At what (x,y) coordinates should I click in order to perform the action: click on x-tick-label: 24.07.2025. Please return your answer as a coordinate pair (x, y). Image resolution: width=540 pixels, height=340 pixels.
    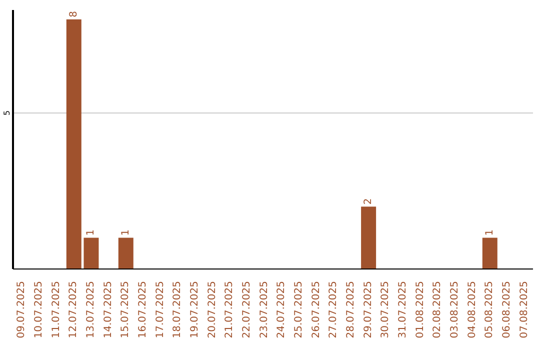
    Looking at the image, I should click on (282, 309).